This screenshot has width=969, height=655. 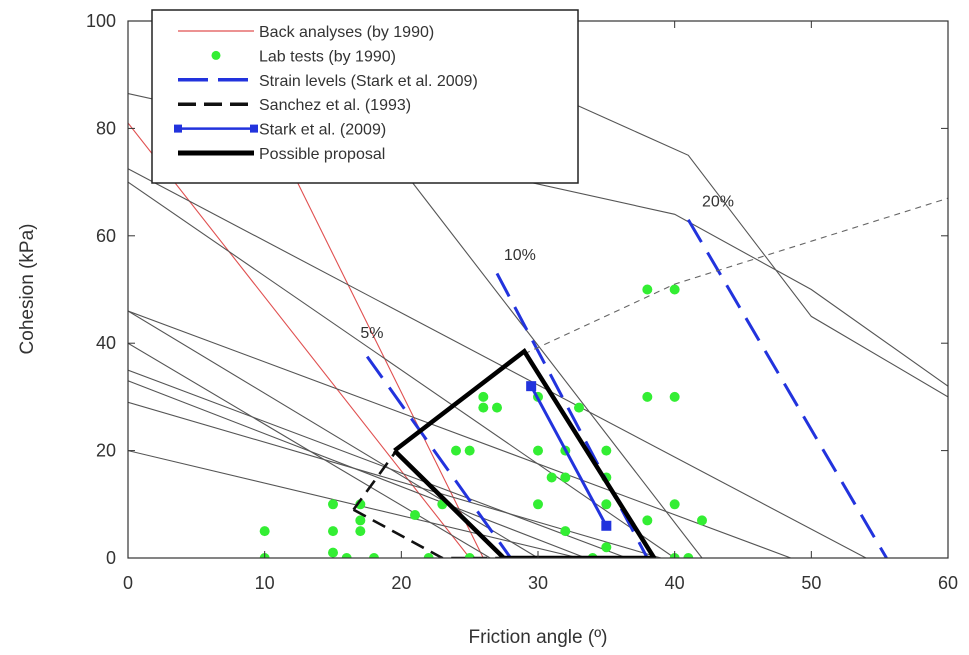 What do you see at coordinates (335, 105) in the screenshot?
I see `legend-label-3: Sanchez et al. (1993)` at bounding box center [335, 105].